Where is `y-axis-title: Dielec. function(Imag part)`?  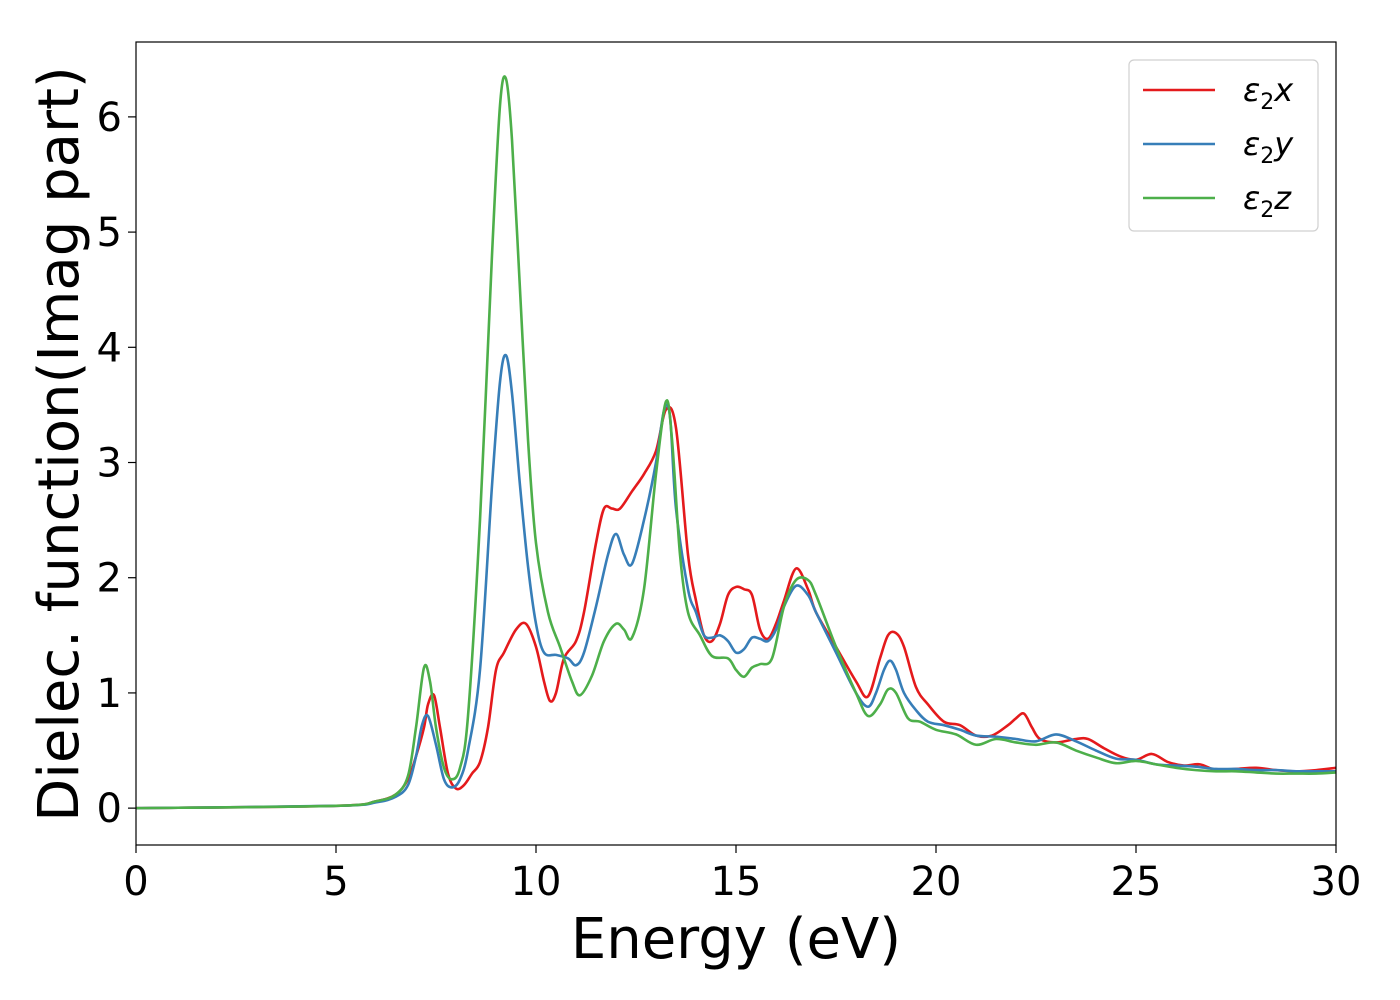 y-axis-title: Dielec. function(Imag part) is located at coordinates (59, 444).